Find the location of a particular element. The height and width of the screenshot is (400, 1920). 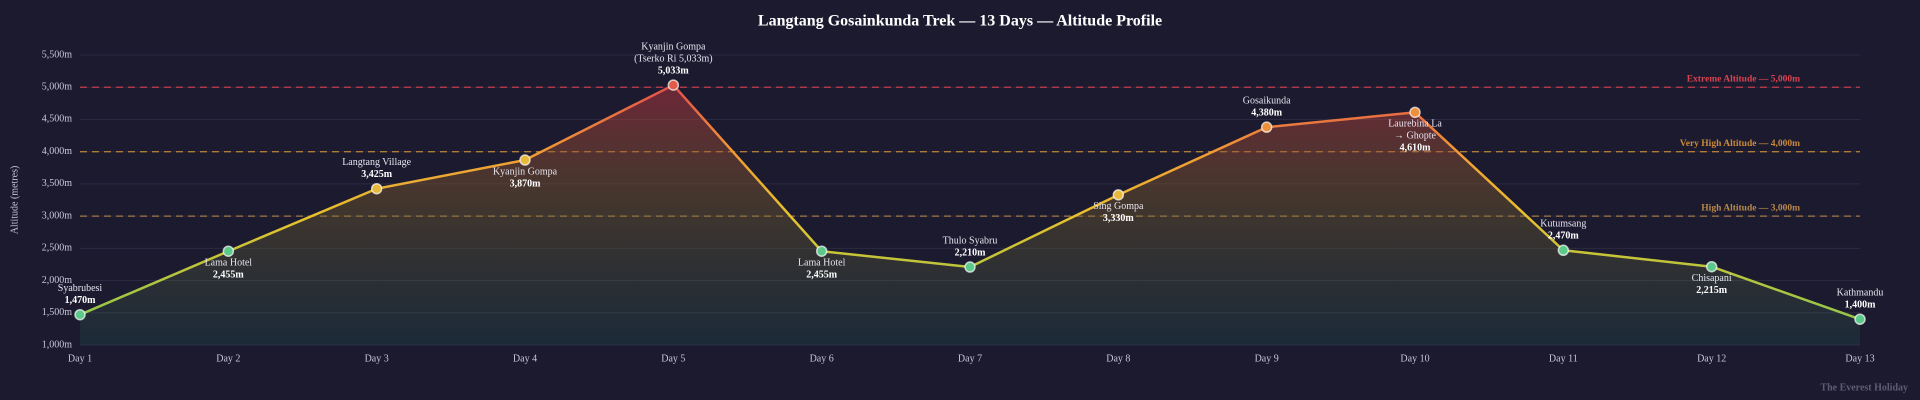

y-tick-label: 4,500m is located at coordinates (57, 119).